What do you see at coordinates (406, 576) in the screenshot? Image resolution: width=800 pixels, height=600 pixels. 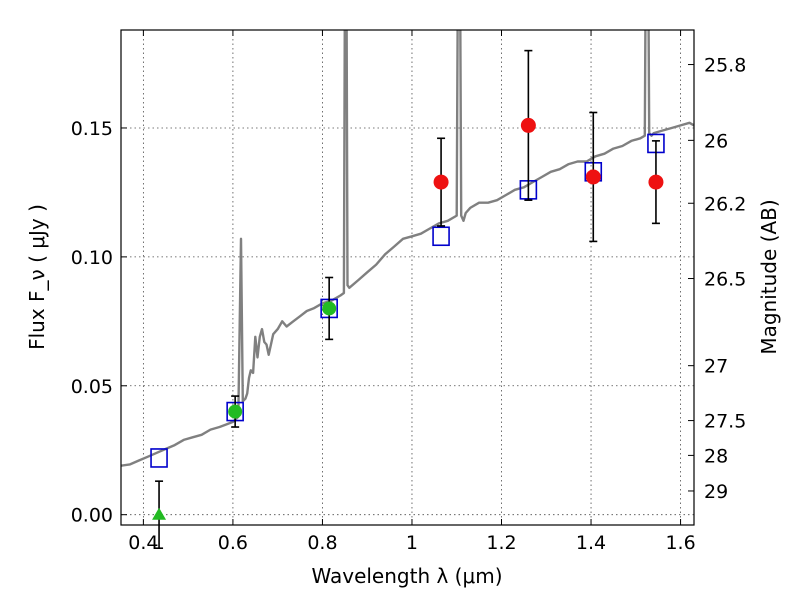 I see `x-axis-label: Wavelength λ (μm)` at bounding box center [406, 576].